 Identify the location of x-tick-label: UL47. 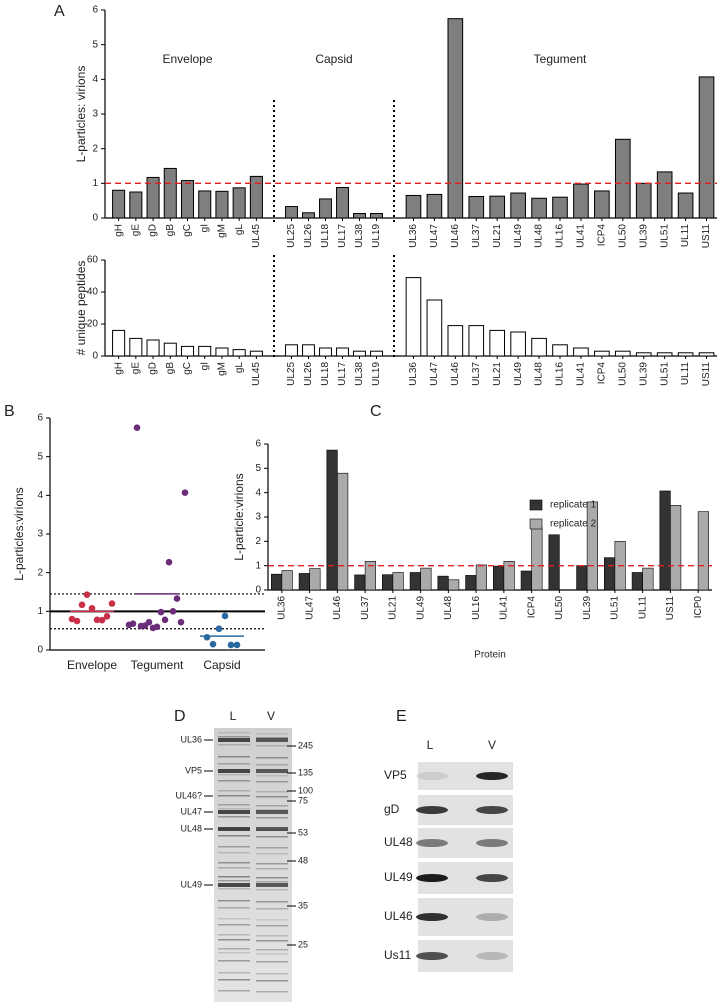
(309, 608).